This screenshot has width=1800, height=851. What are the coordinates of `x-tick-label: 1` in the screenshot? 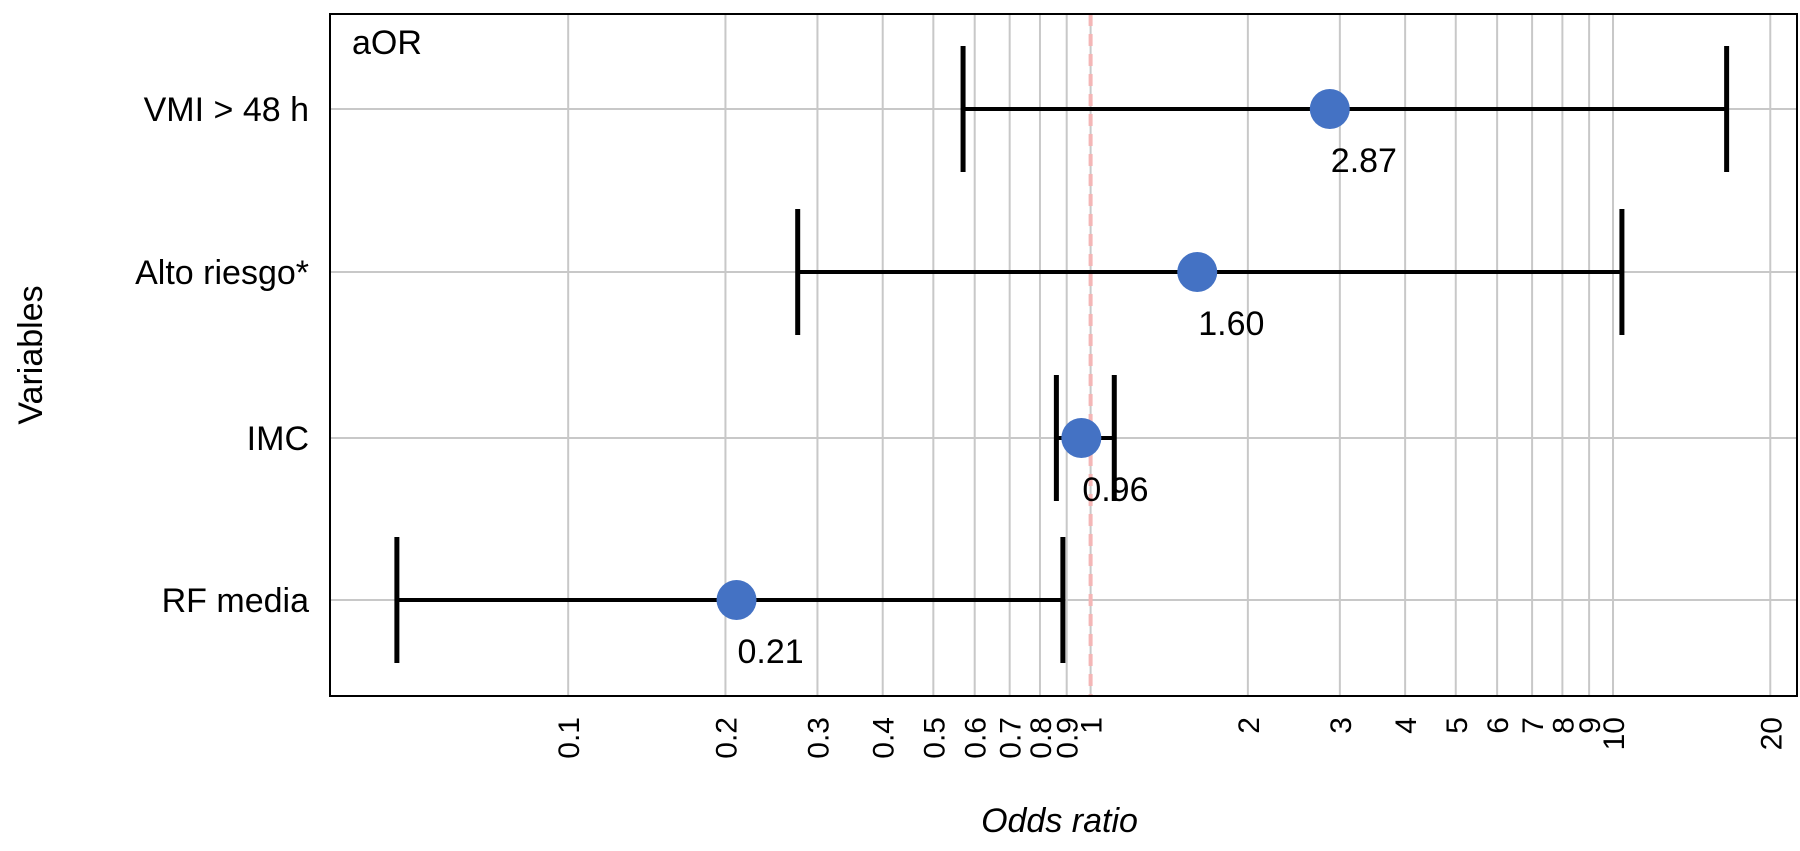 It's located at (1092, 725).